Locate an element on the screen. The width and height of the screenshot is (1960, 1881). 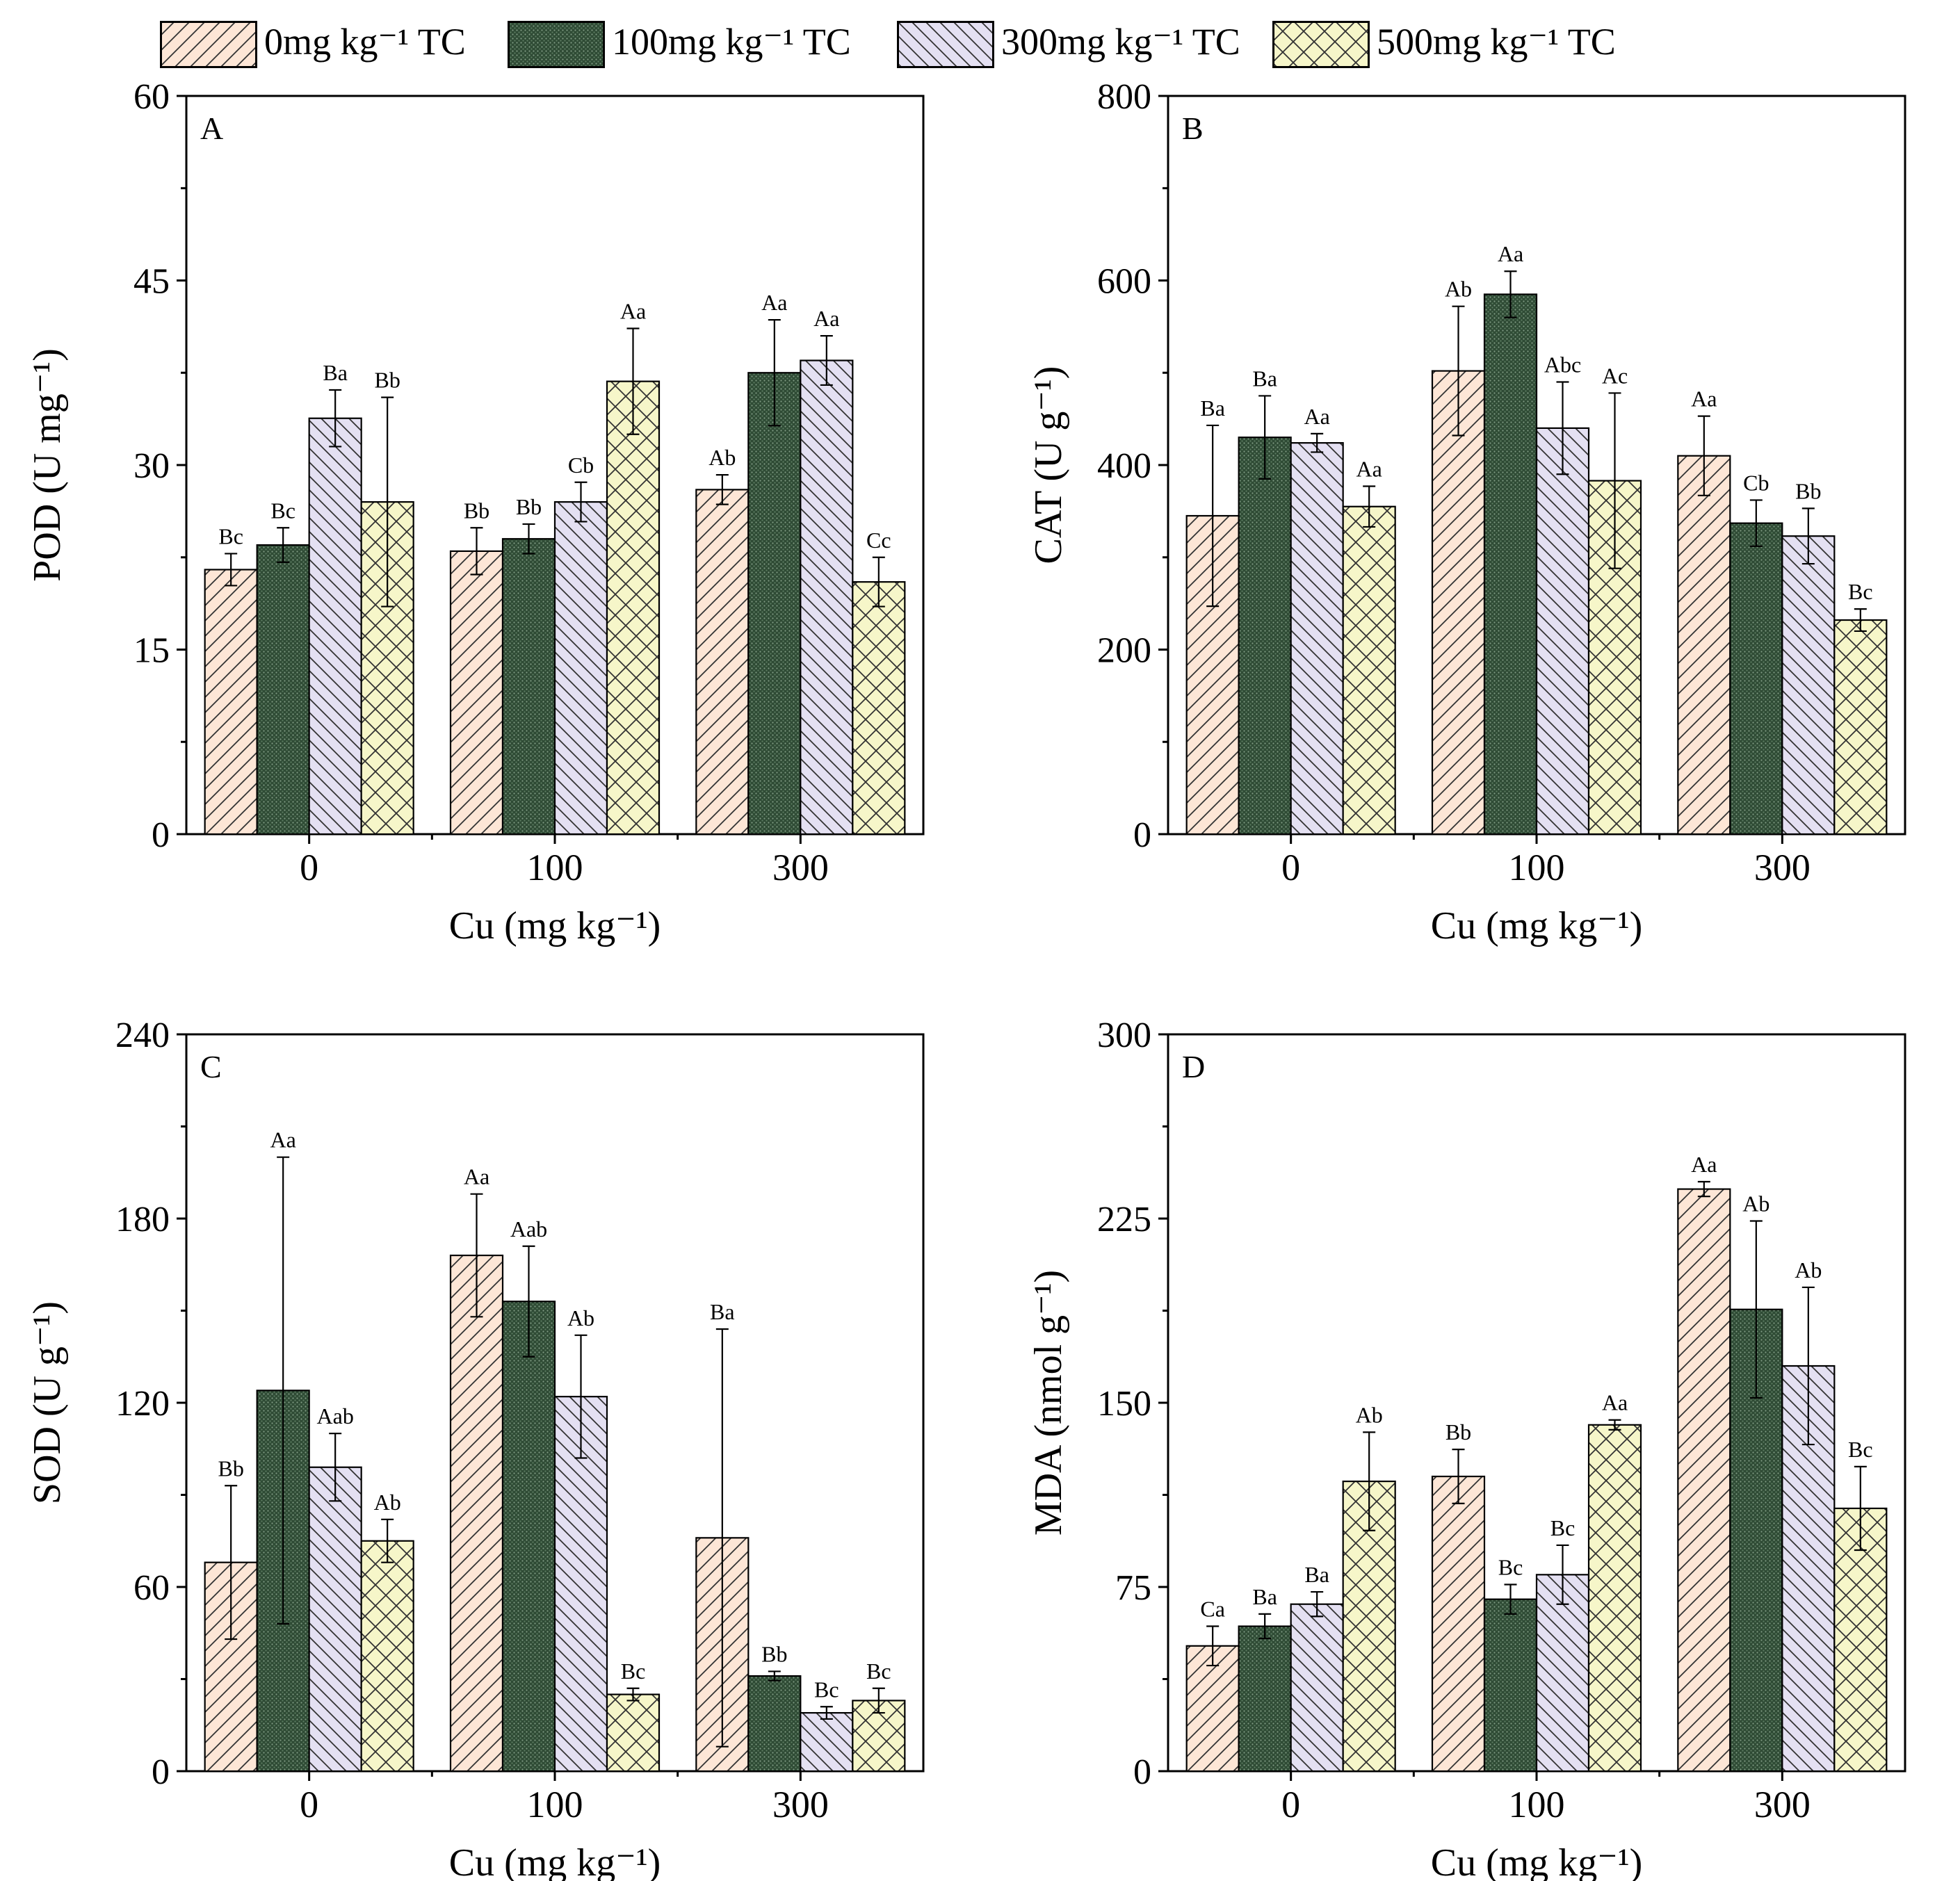
bar-a-s0-c2 is located at coordinates (722, 662).